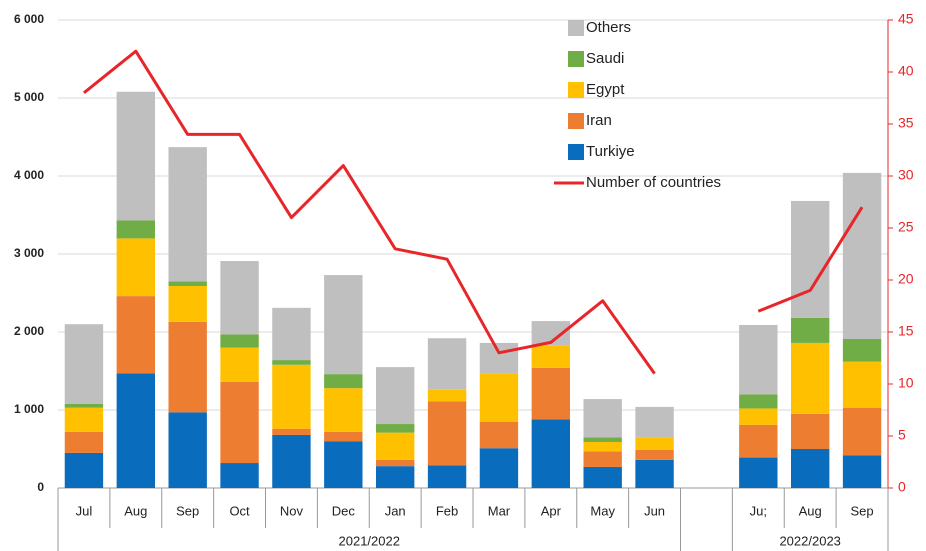 This screenshot has width=926, height=551. Describe the element at coordinates (902, 435) in the screenshot. I see `y2-tick-label: 5` at that location.